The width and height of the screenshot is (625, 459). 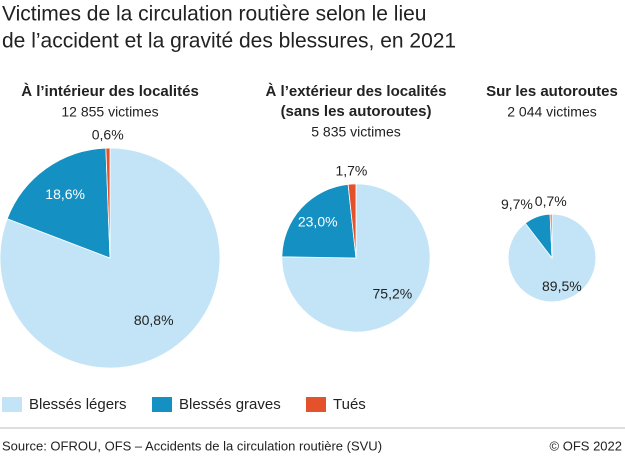 What do you see at coordinates (110, 91) in the screenshot?
I see `pie-title: À l’intérieur des localités` at bounding box center [110, 91].